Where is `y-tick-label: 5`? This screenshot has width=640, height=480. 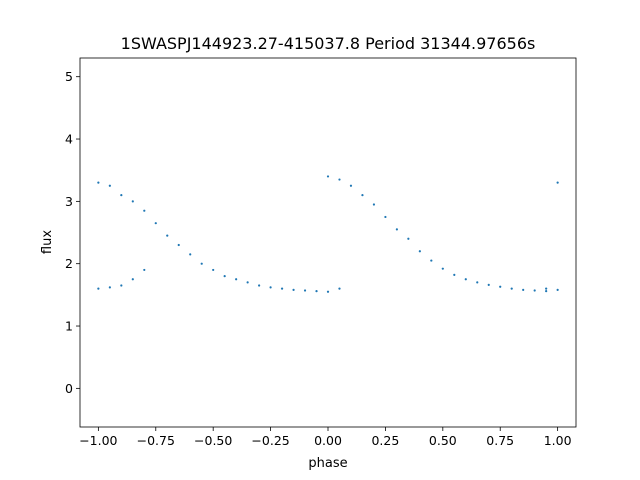 y-tick-label: 5 is located at coordinates (69, 76).